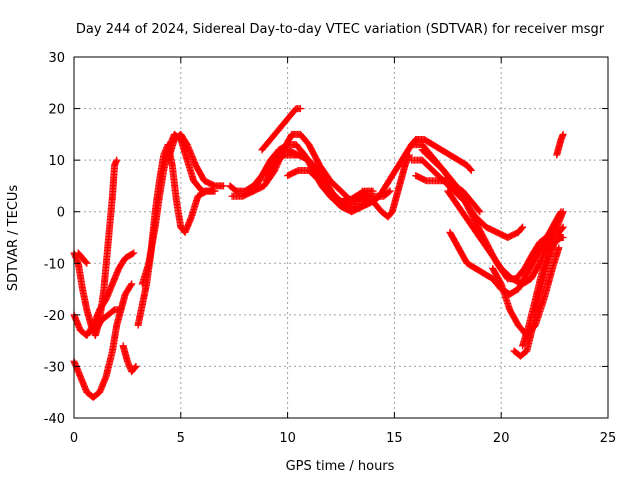 This screenshot has width=640, height=480. Describe the element at coordinates (394, 438) in the screenshot. I see `x-tick-label: 15` at that location.